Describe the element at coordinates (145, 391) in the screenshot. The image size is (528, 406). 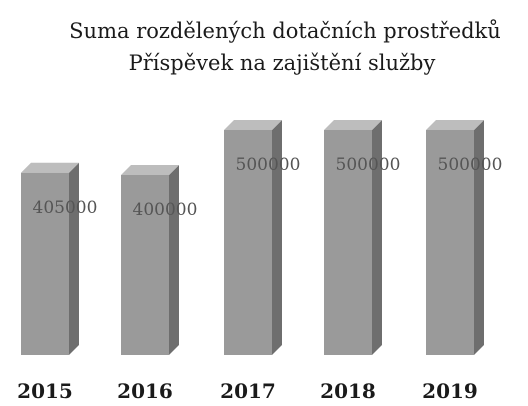
I see `x-tick-label: 2016` at that location.